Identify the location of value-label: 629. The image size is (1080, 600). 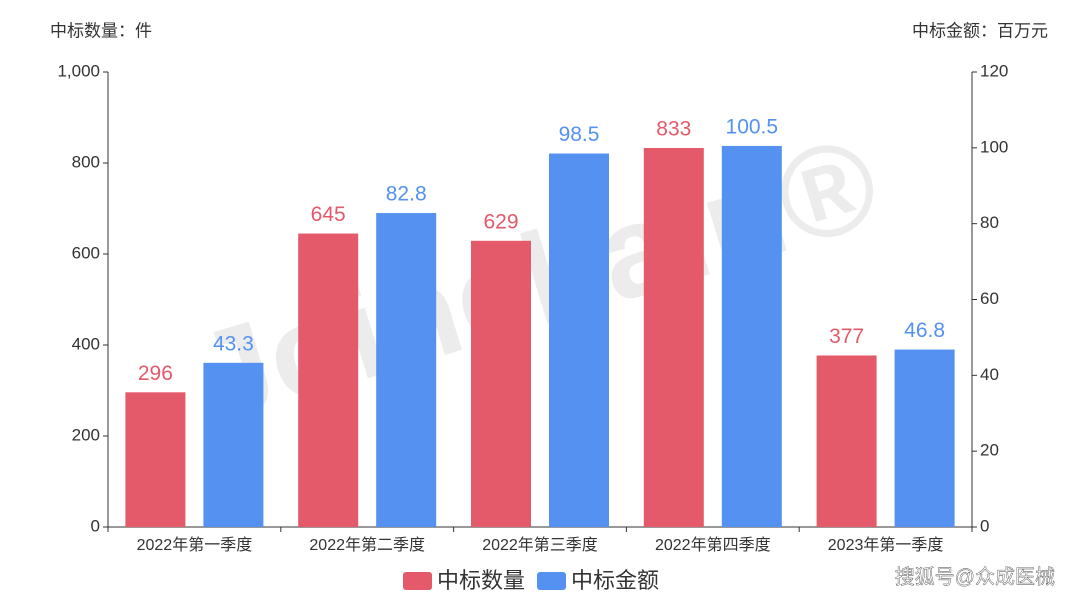
(500, 221).